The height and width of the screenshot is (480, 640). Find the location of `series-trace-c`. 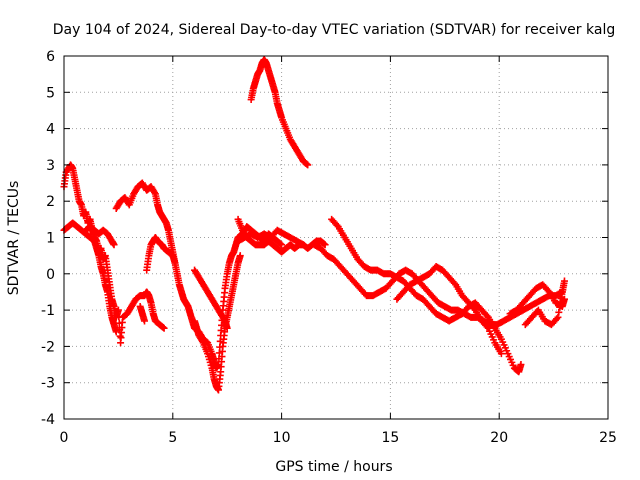

series-trace-c is located at coordinates (100, 236).